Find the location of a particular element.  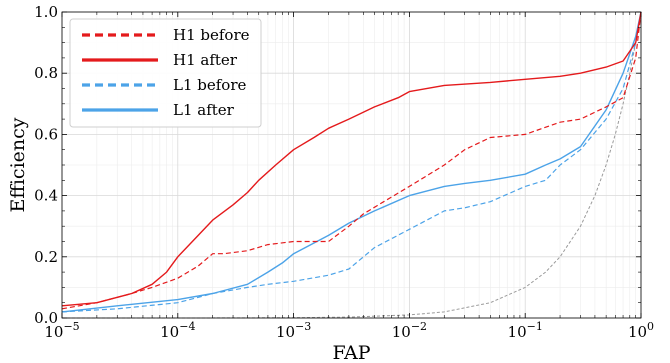

legend-box is located at coordinates (165, 73).